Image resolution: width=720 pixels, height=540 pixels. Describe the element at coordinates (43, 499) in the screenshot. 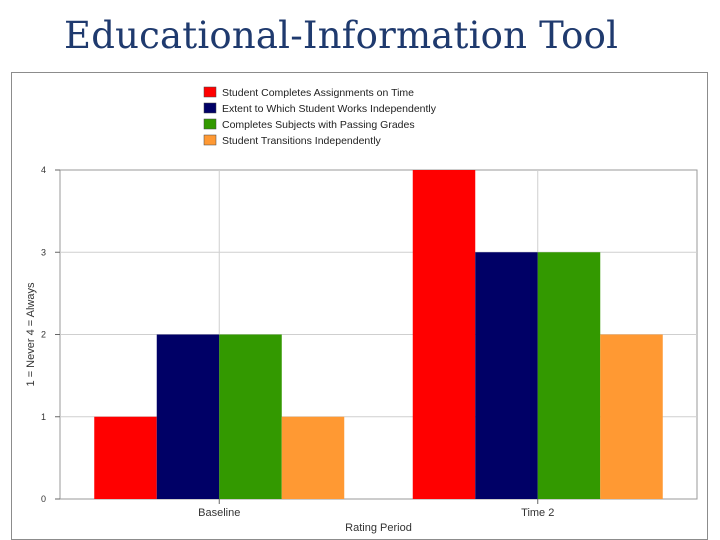

I see `y-tick-label: 0` at that location.